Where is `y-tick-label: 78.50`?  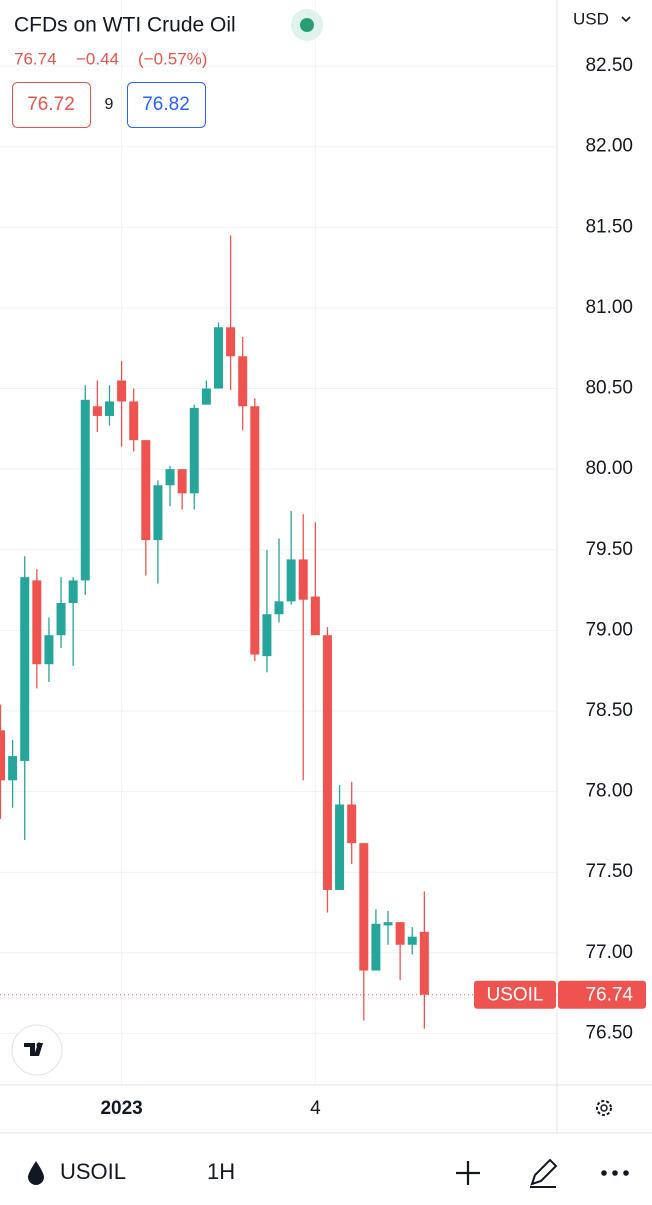 y-tick-label: 78.50 is located at coordinates (609, 710).